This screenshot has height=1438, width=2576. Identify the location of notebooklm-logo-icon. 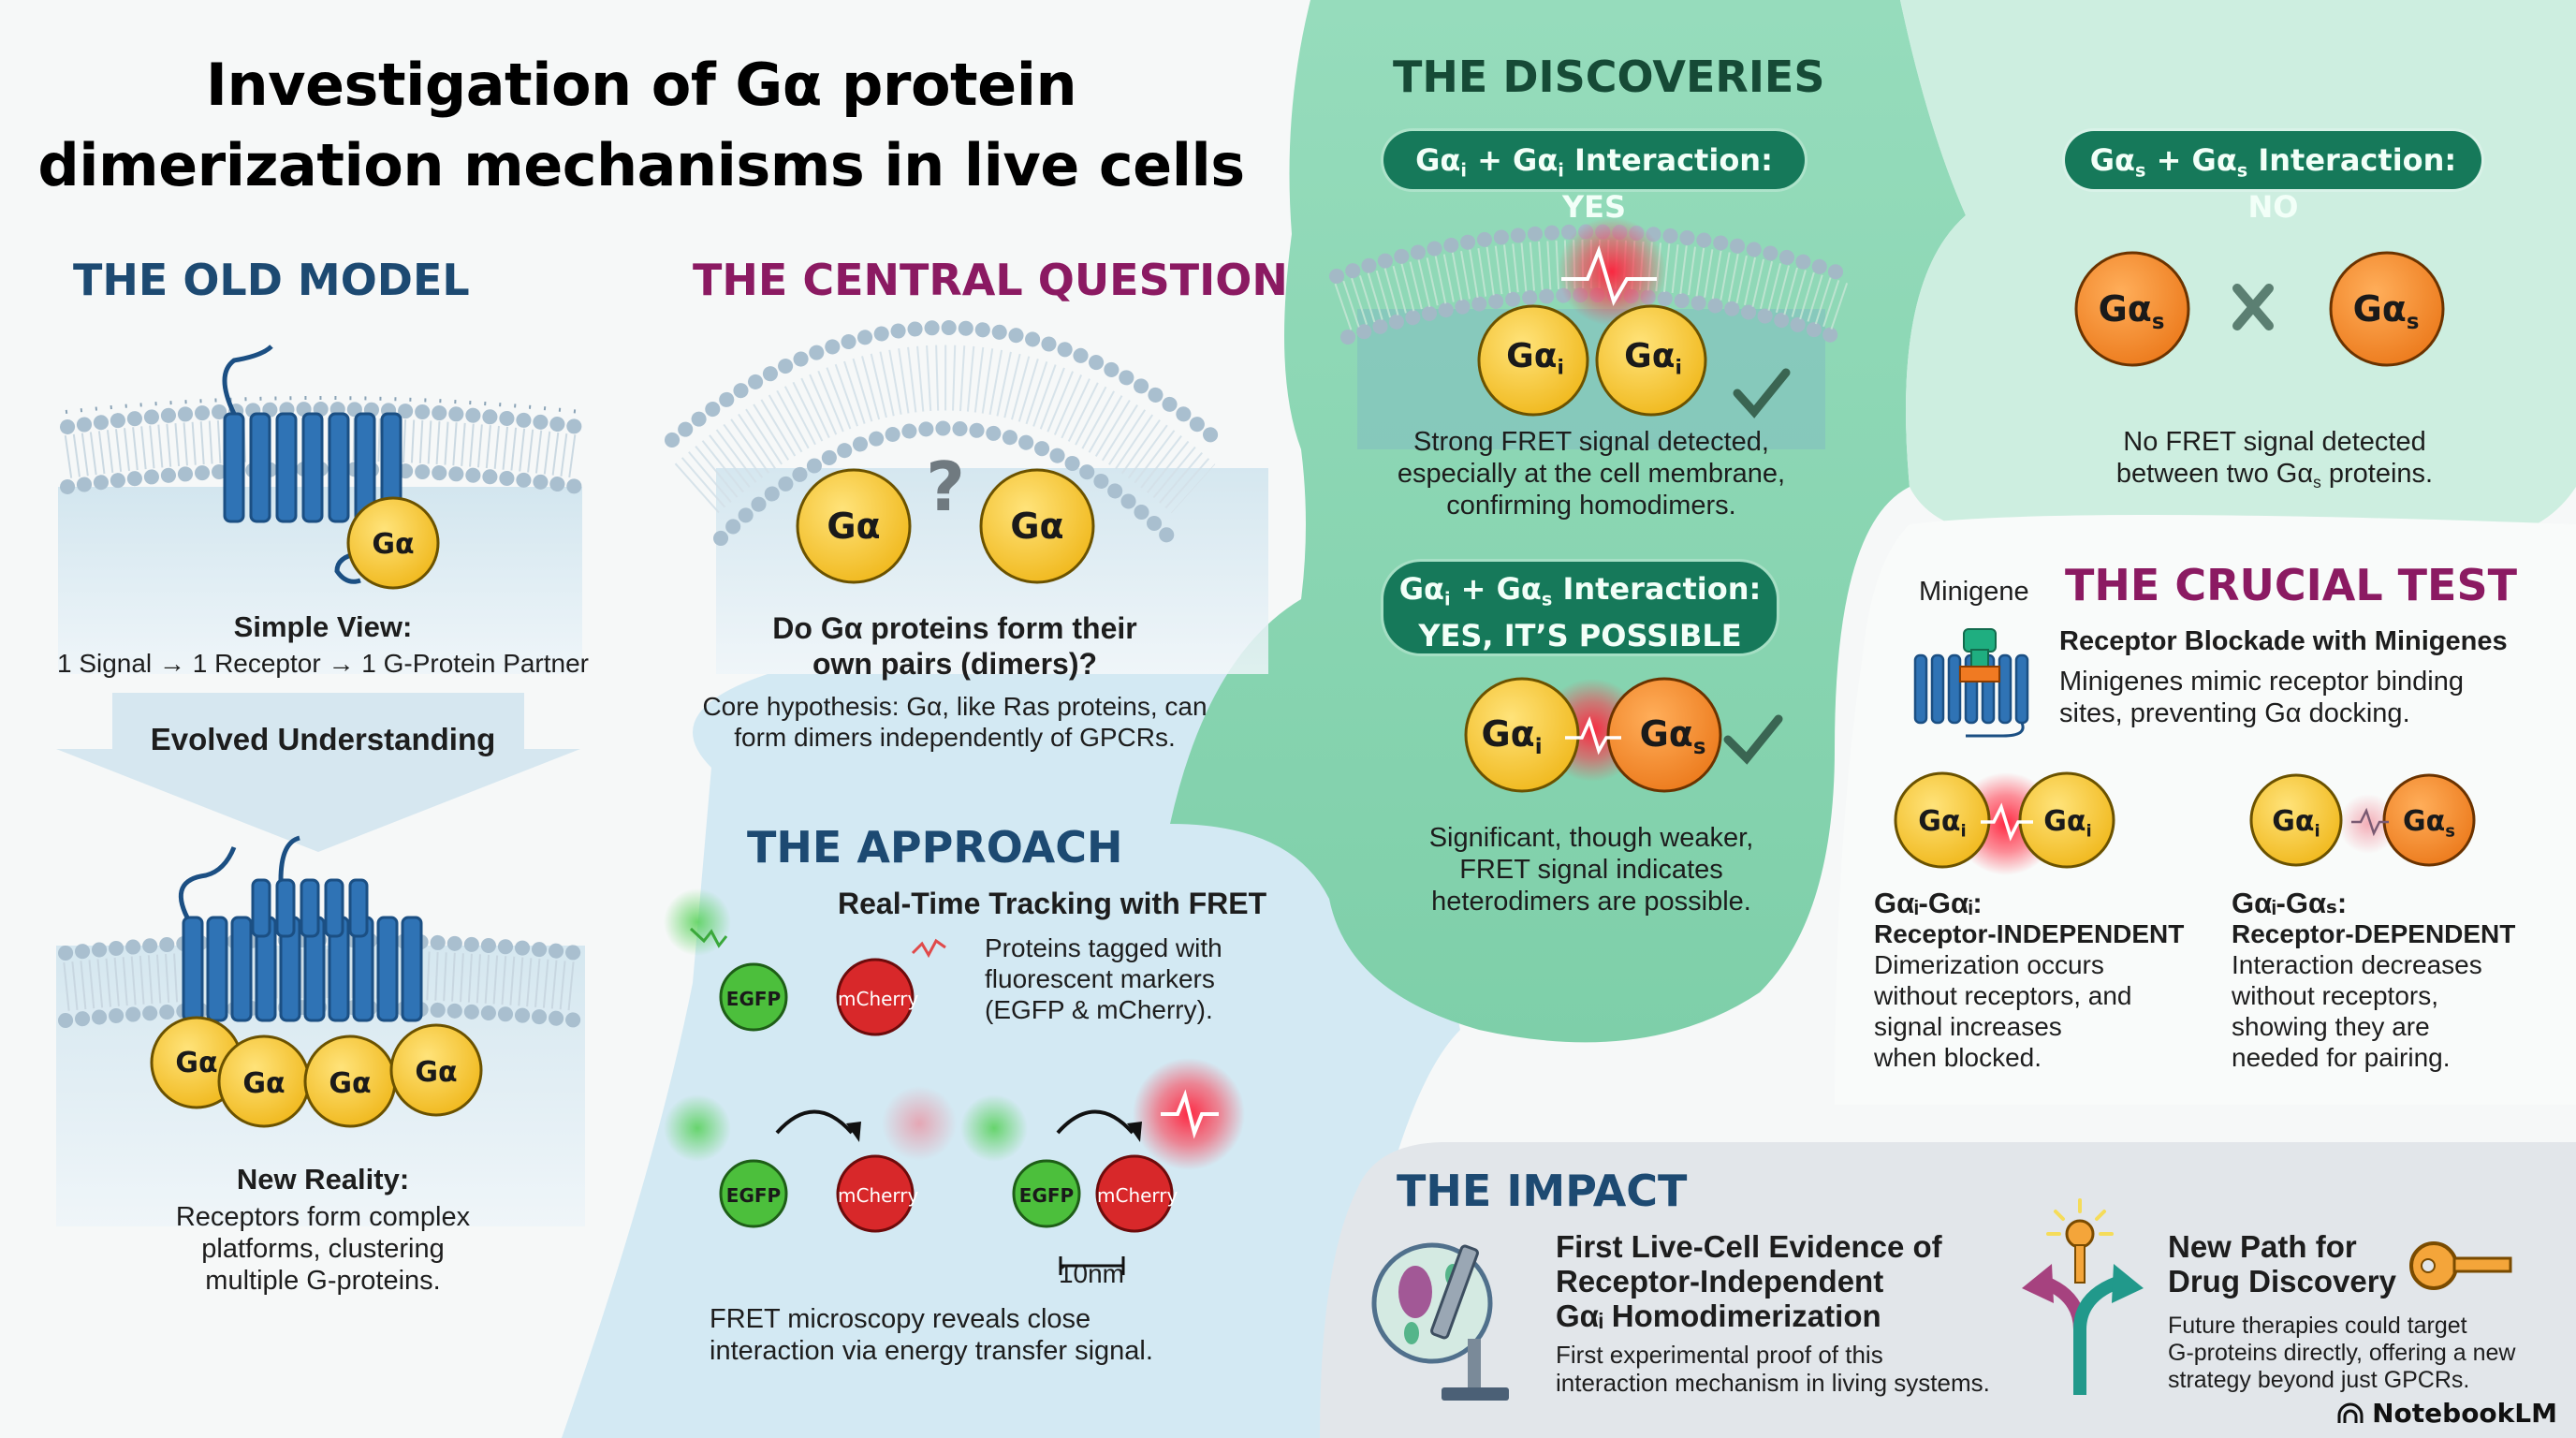
(2350, 1412).